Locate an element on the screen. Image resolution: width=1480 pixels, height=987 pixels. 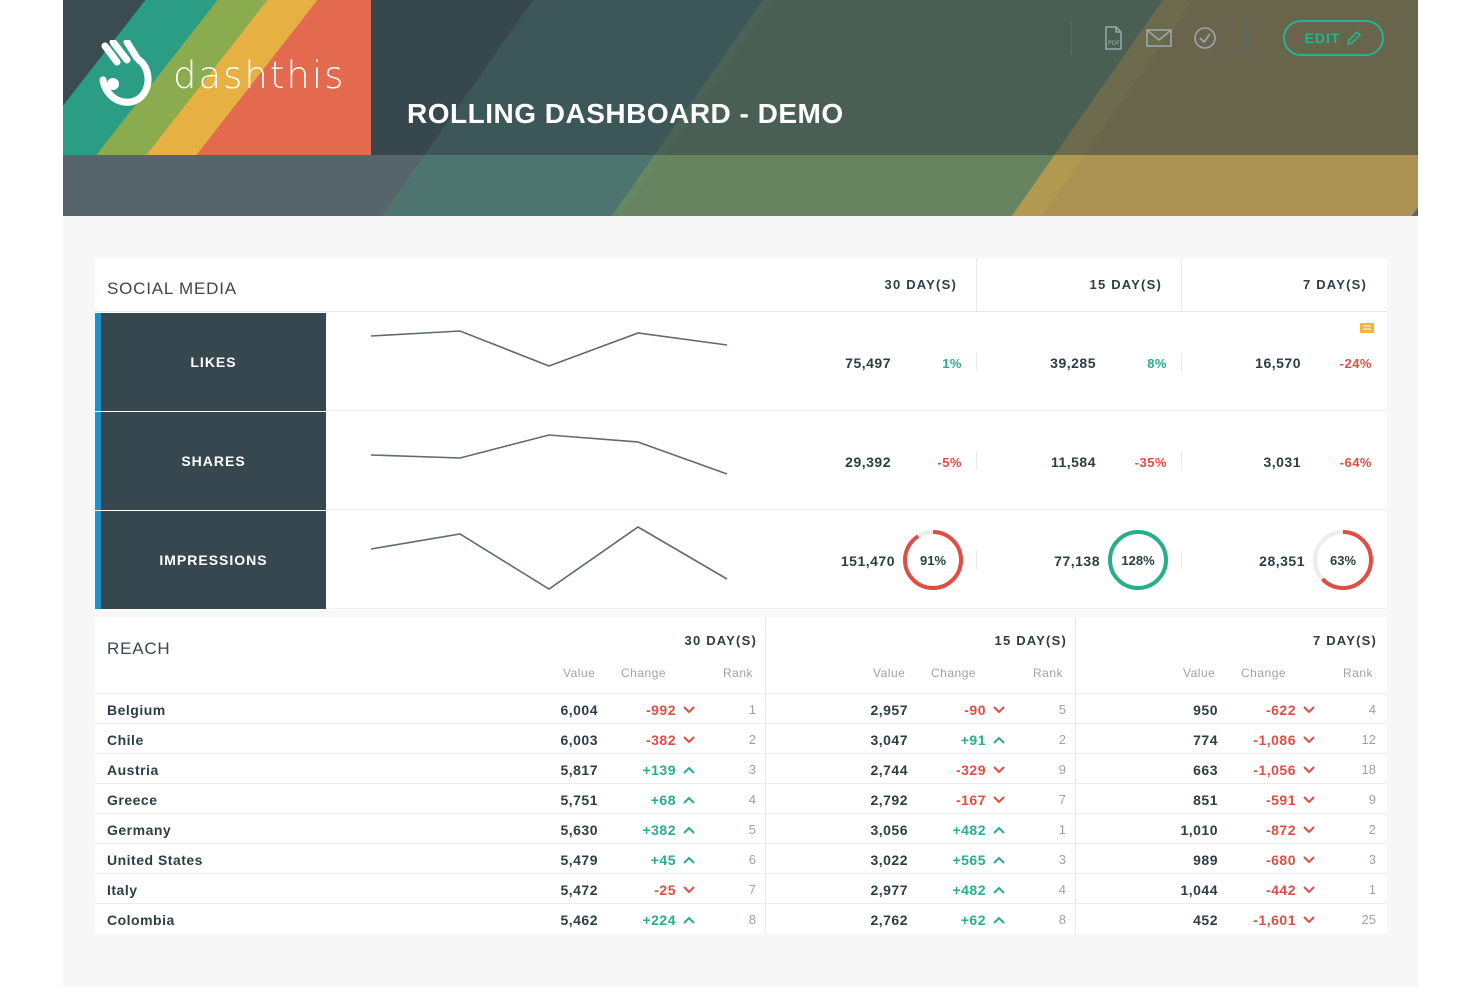
reach-change: +91 is located at coordinates (973, 740).